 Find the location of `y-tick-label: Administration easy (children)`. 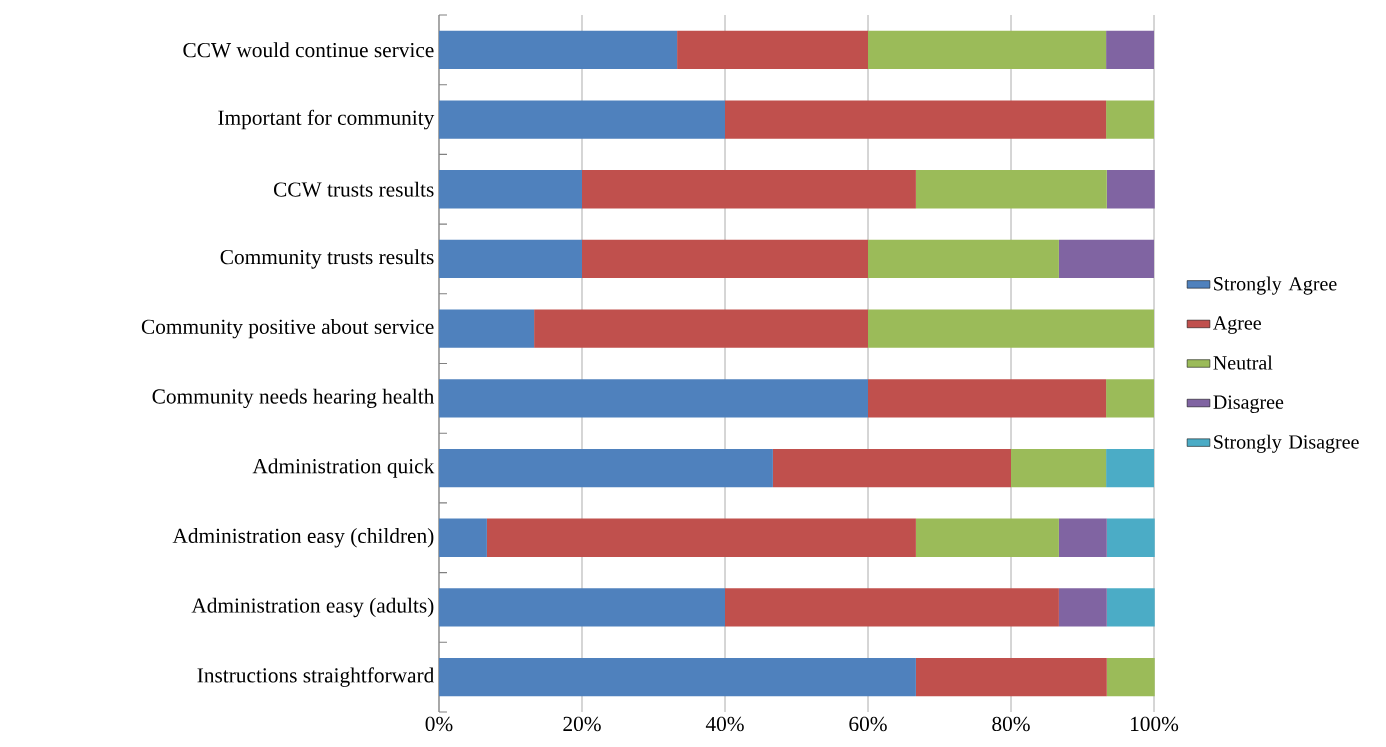

y-tick-label: Administration easy (children) is located at coordinates (303, 538).